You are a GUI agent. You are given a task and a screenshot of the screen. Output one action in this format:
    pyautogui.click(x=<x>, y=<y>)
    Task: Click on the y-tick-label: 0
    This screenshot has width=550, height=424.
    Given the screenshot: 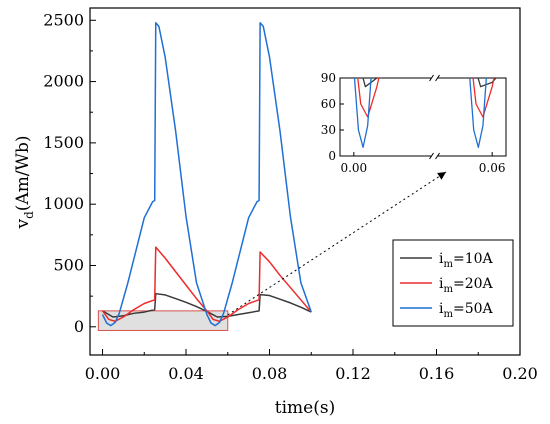 What is the action you would take?
    pyautogui.click(x=79, y=326)
    